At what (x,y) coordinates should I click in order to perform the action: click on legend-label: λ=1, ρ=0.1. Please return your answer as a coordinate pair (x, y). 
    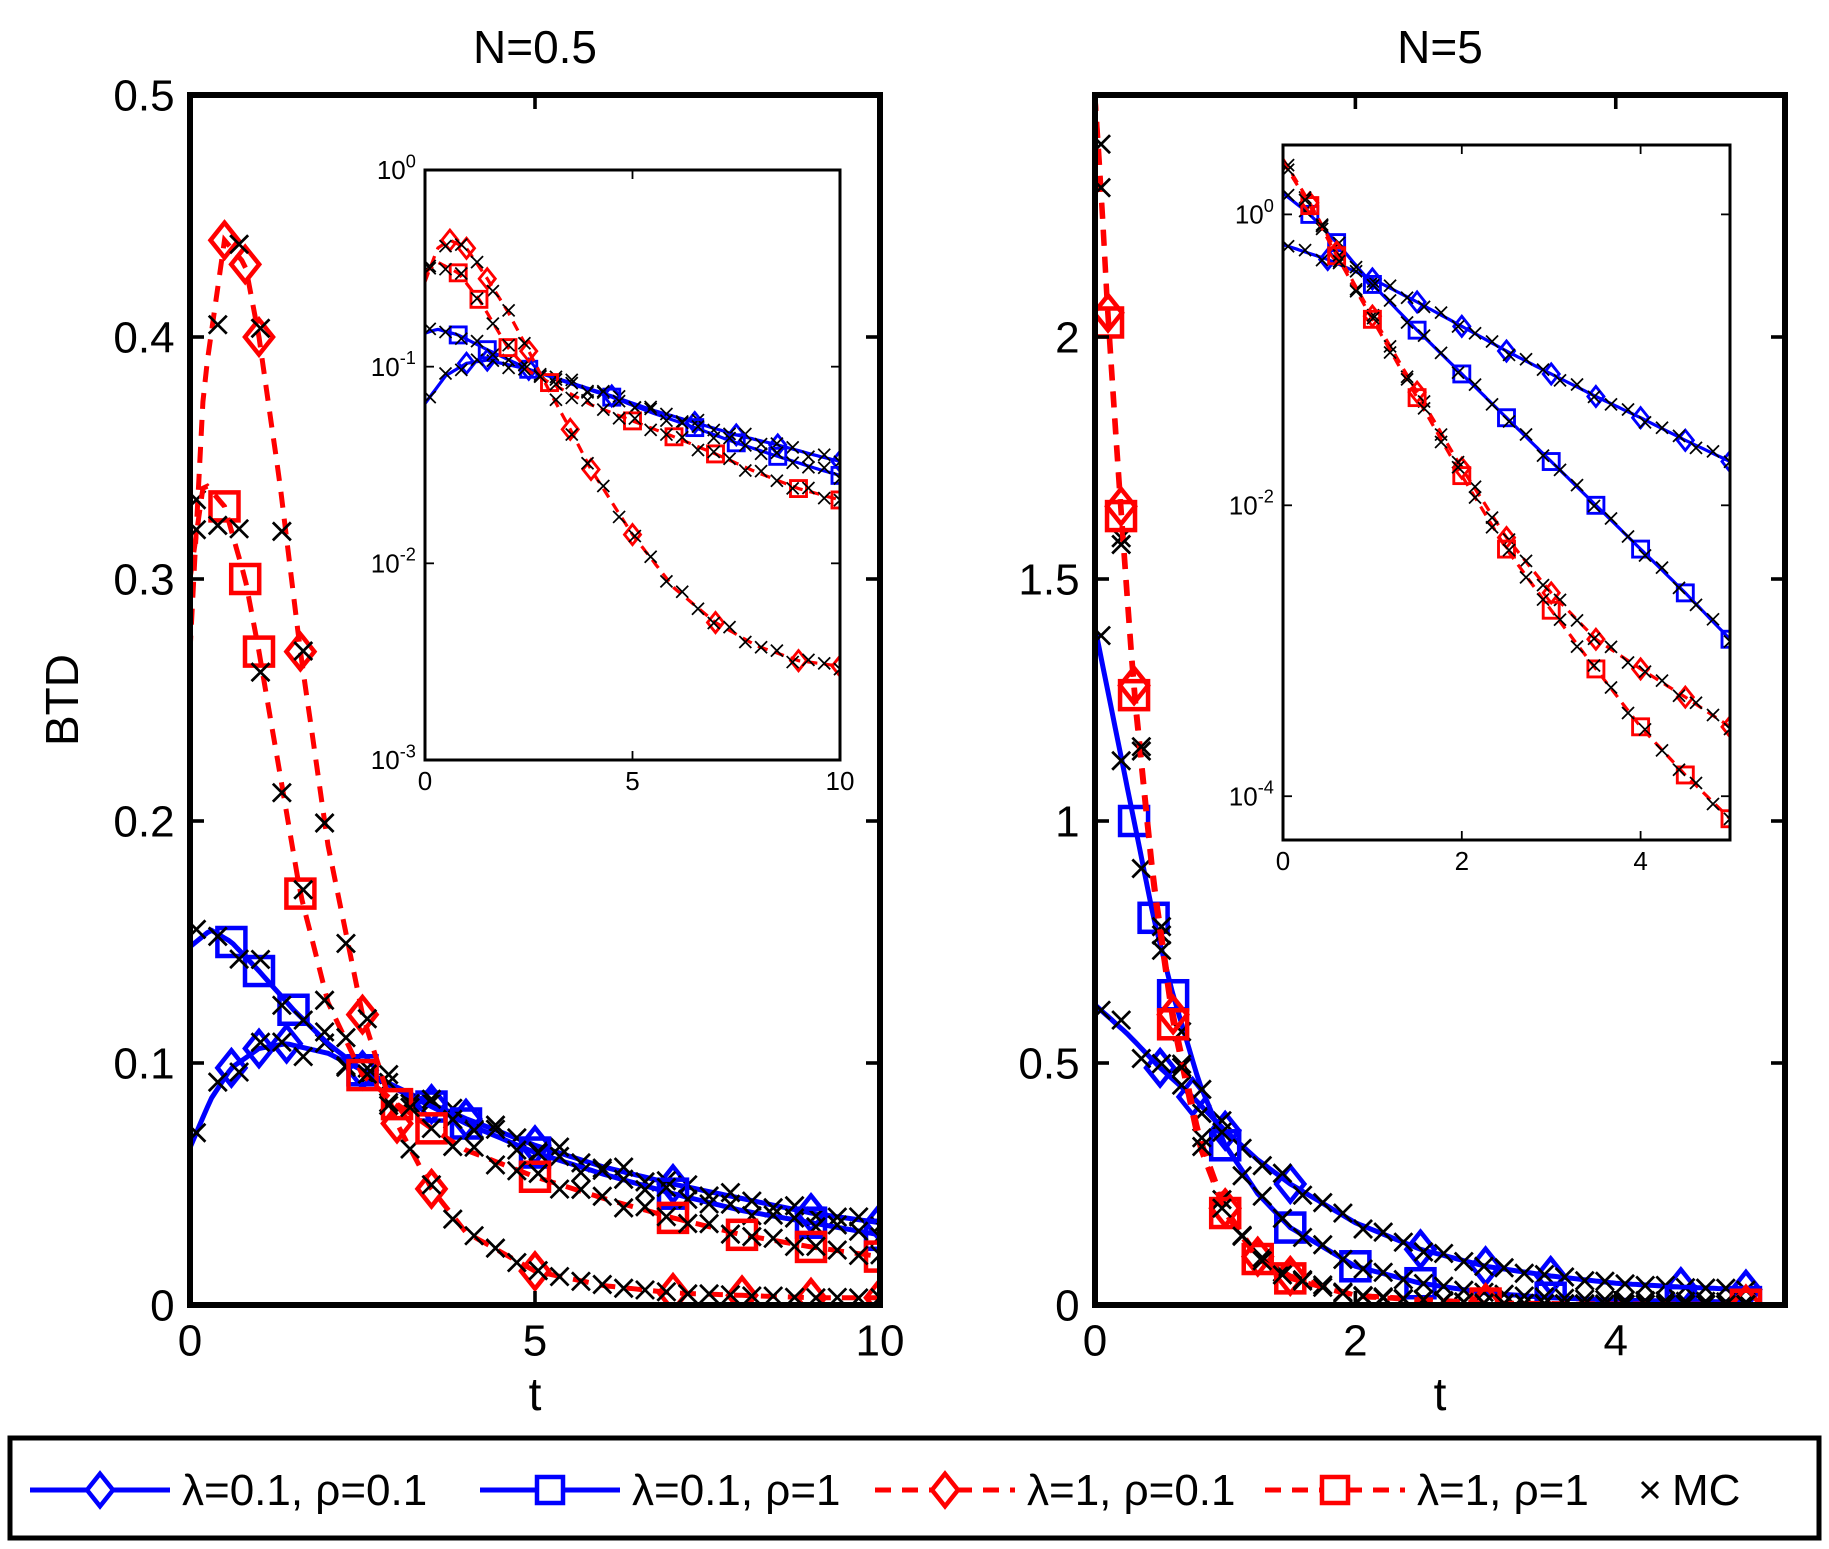
    Looking at the image, I should click on (1131, 1490).